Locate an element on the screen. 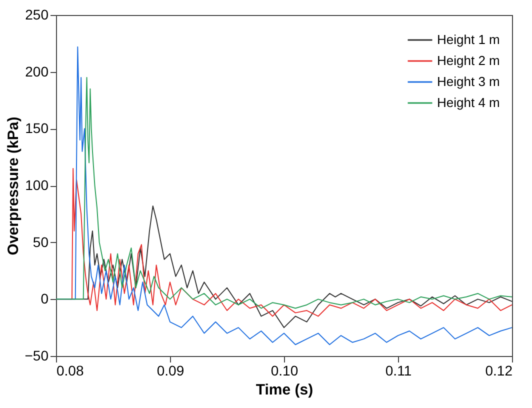 The width and height of the screenshot is (532, 408). legend-label: Height 1 m is located at coordinates (468, 39).